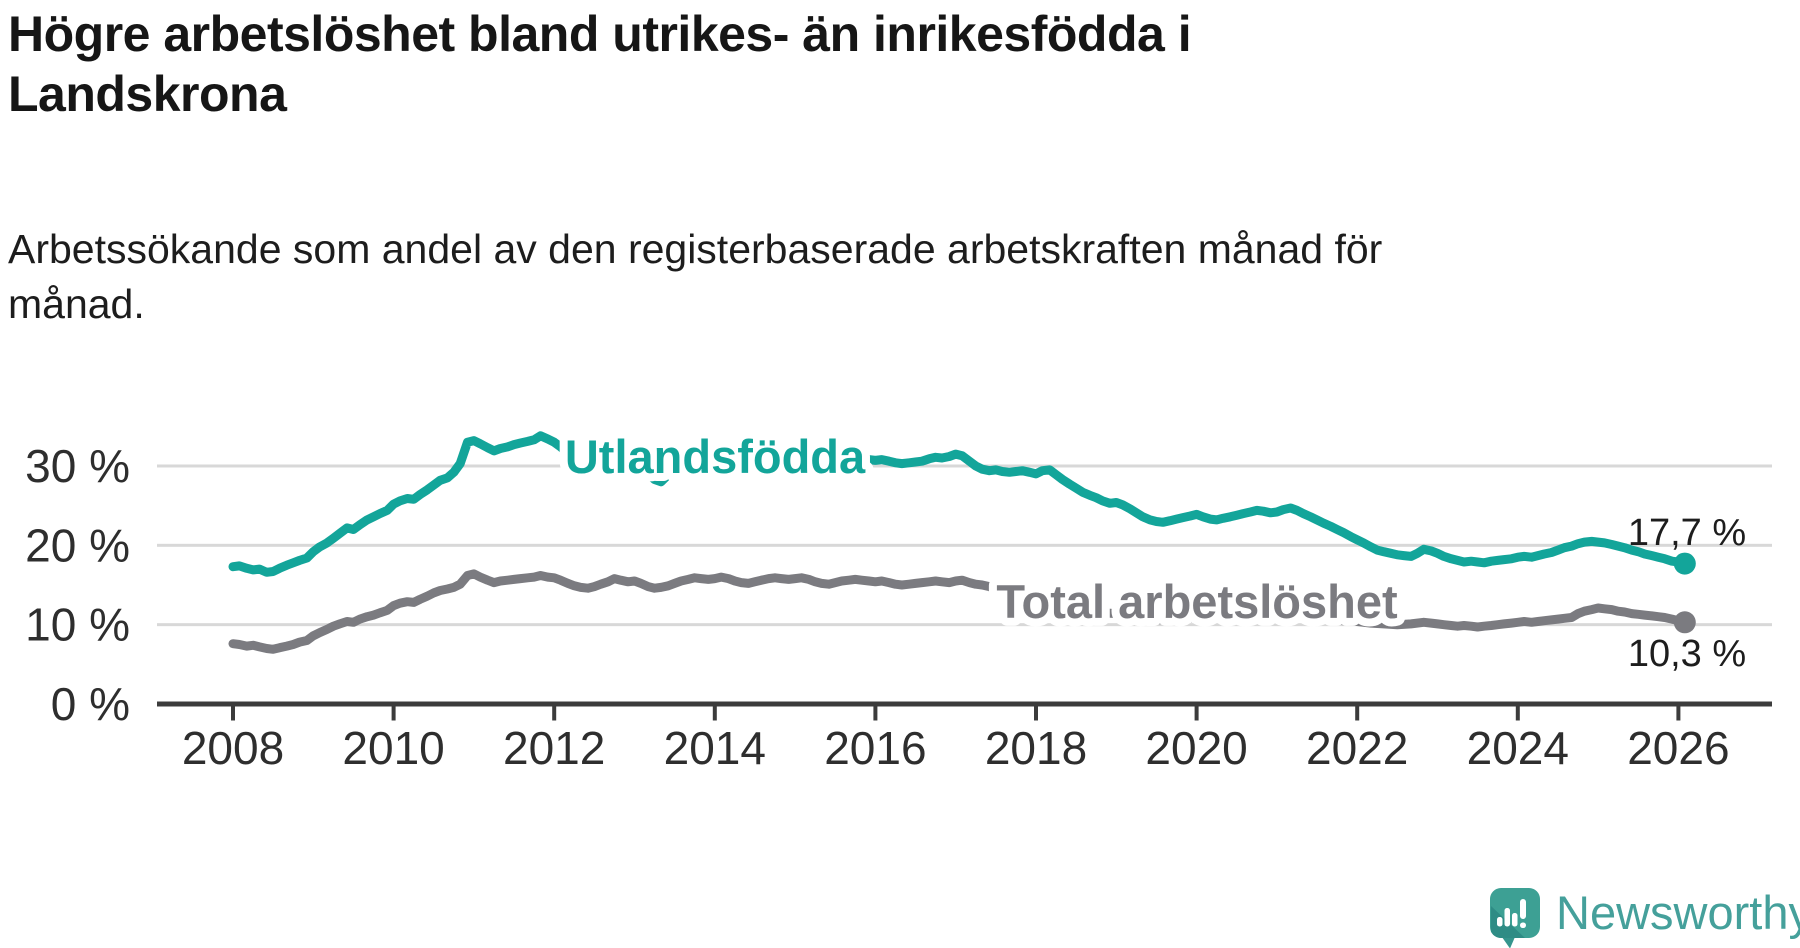  I want to click on x-tick-label-2026: 2026, so click(1678, 748).